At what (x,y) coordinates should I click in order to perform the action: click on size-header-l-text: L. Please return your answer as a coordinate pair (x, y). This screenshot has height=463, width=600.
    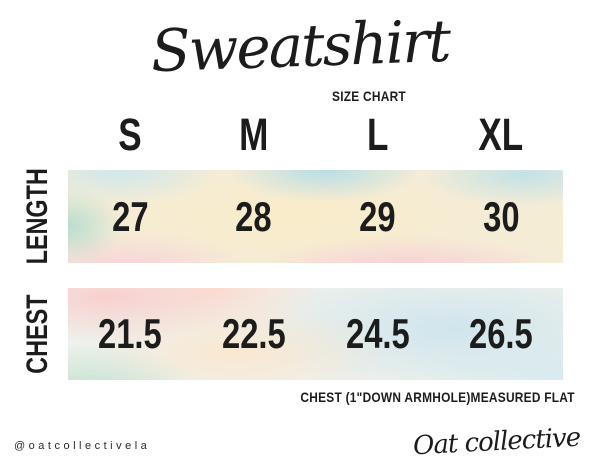
    Looking at the image, I should click on (377, 134).